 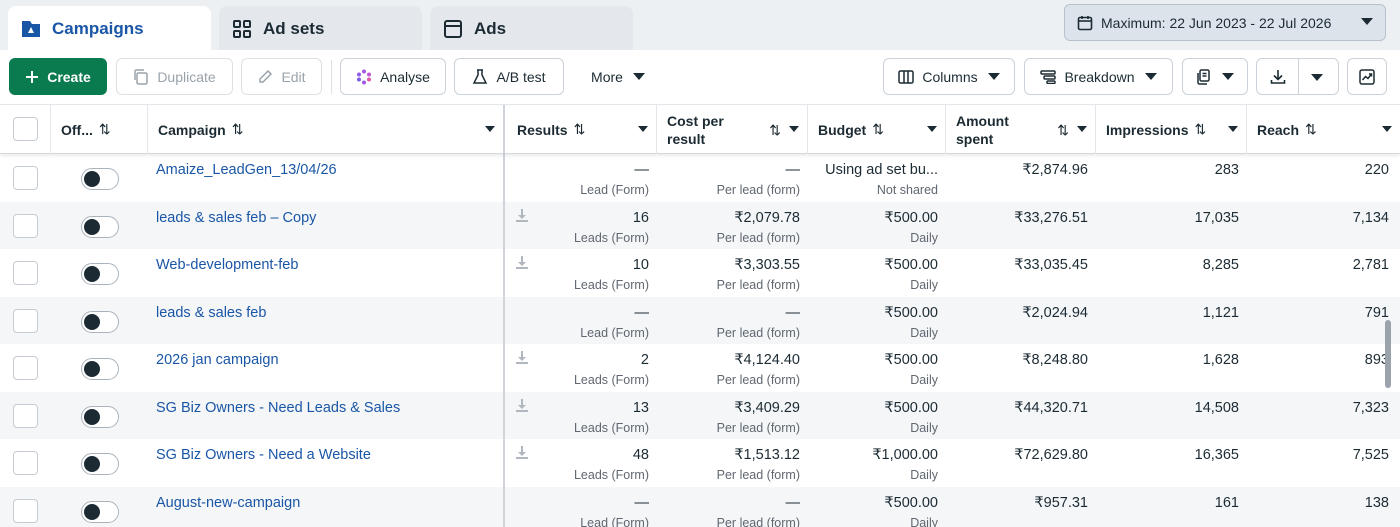 I want to click on column-header-budget: Budget ⇅, so click(x=877, y=129).